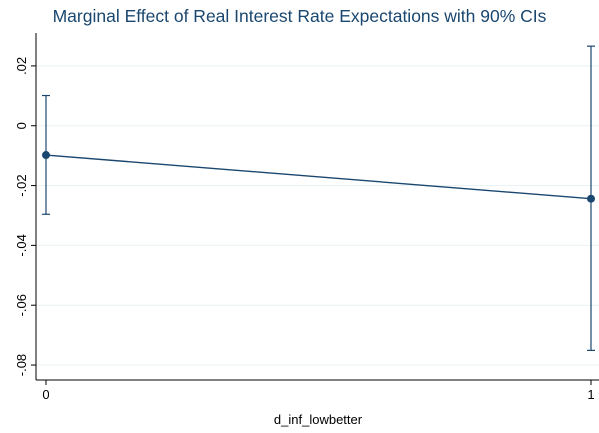 Image resolution: width=599 pixels, height=433 pixels. I want to click on y-tick-label: .02, so click(21, 66).